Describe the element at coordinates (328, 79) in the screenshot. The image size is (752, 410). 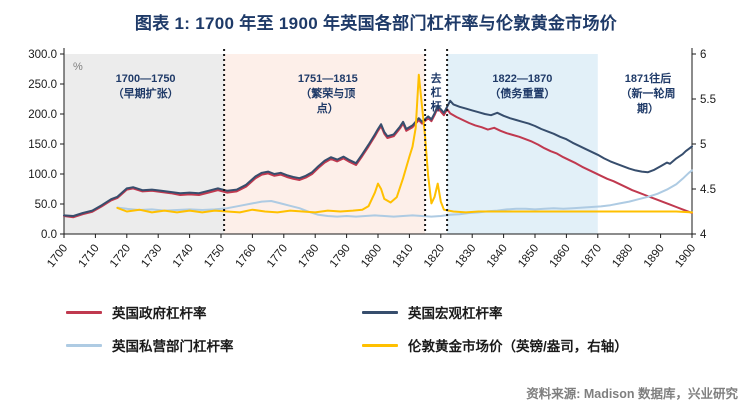
I see `period-annotation: 1751—1815` at that location.